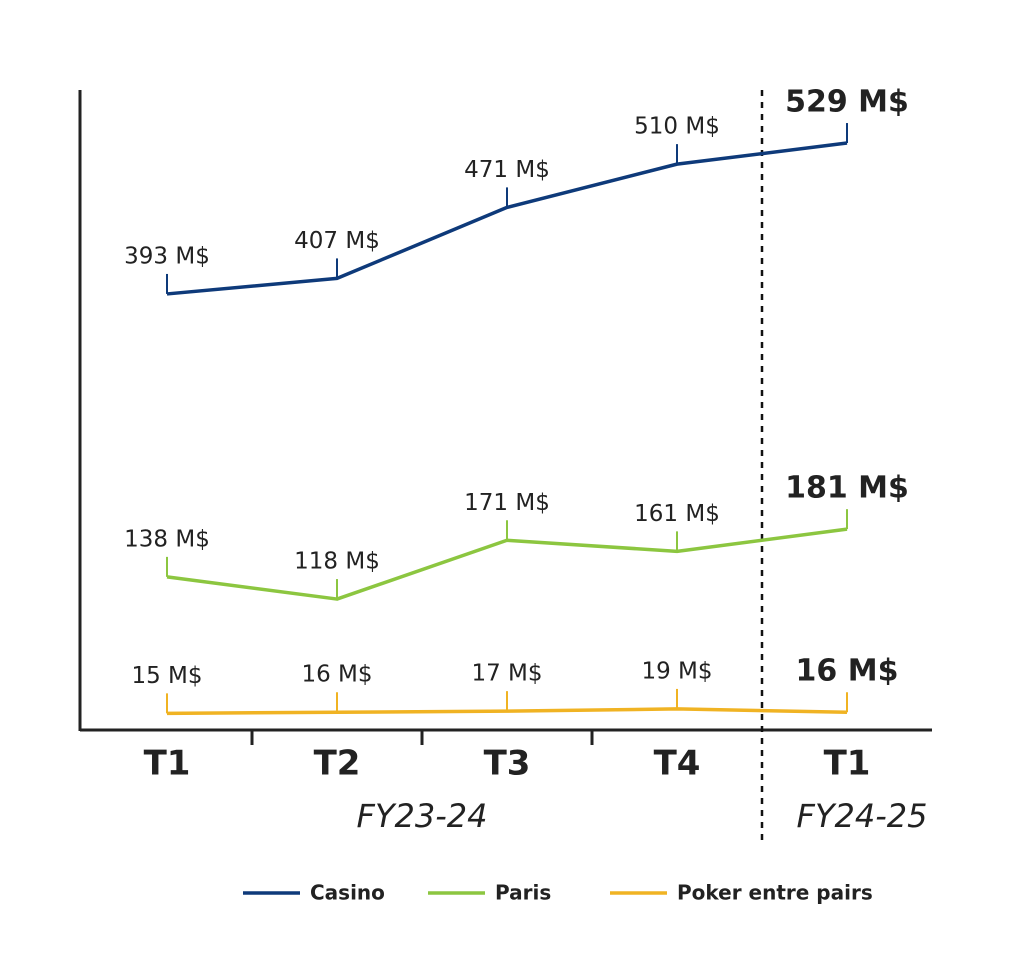 The image size is (1012, 955). I want to click on data-label: 393 M$, so click(167, 256).